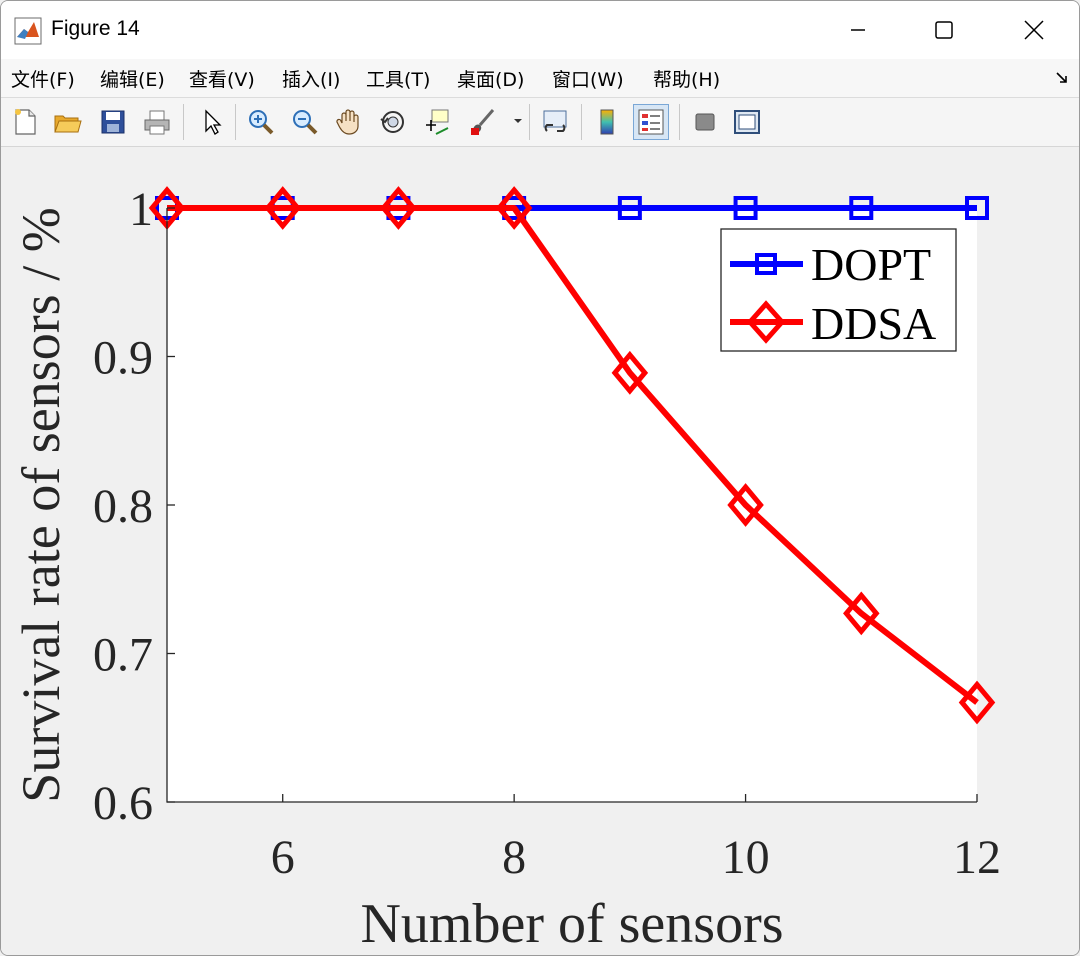  I want to click on y-tick-label: 0.7, so click(123, 655).